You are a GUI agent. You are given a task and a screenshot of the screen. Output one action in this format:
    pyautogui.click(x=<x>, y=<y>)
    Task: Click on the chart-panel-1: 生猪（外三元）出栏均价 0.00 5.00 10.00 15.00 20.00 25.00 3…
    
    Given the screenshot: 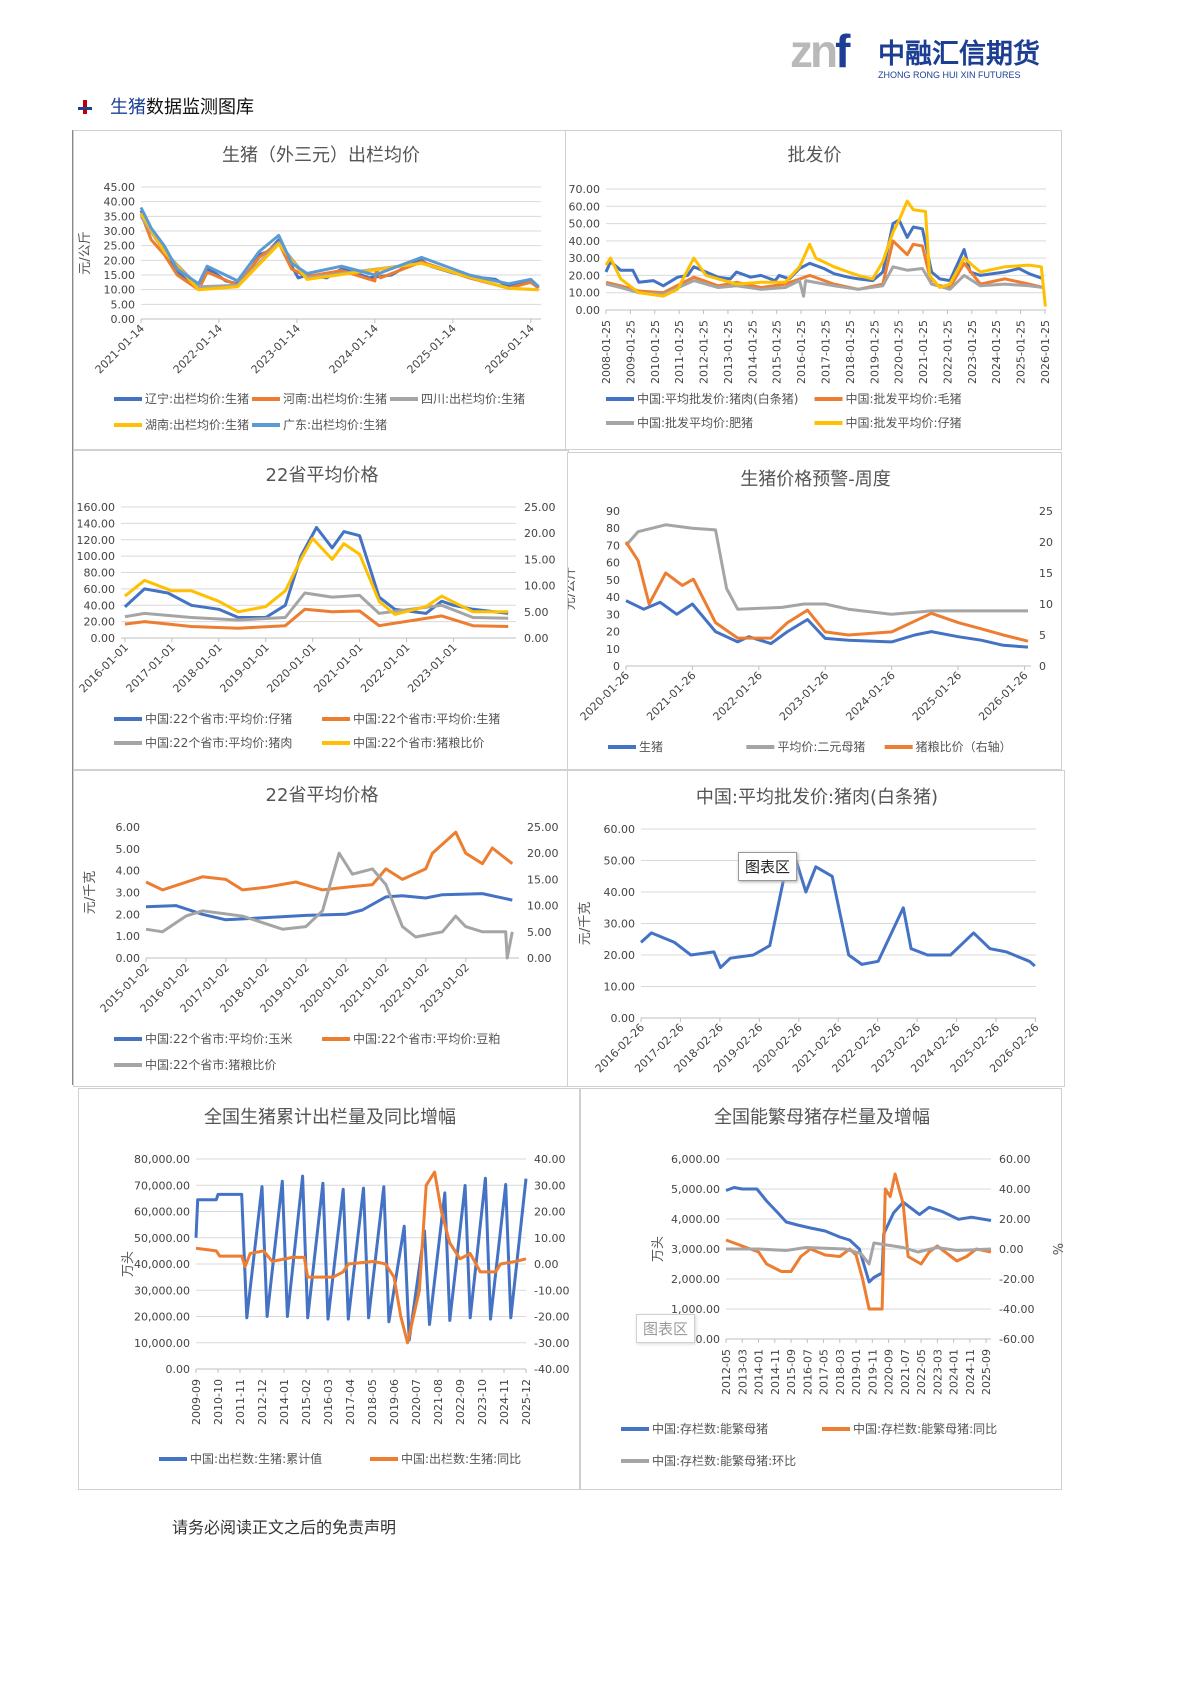 What is the action you would take?
    pyautogui.click(x=320, y=290)
    